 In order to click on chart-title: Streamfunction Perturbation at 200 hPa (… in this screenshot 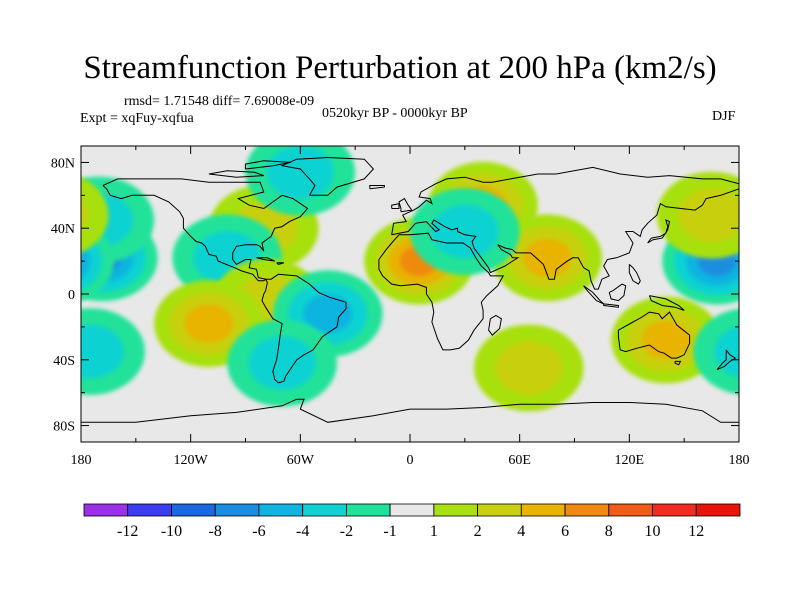, I will do `click(400, 68)`.